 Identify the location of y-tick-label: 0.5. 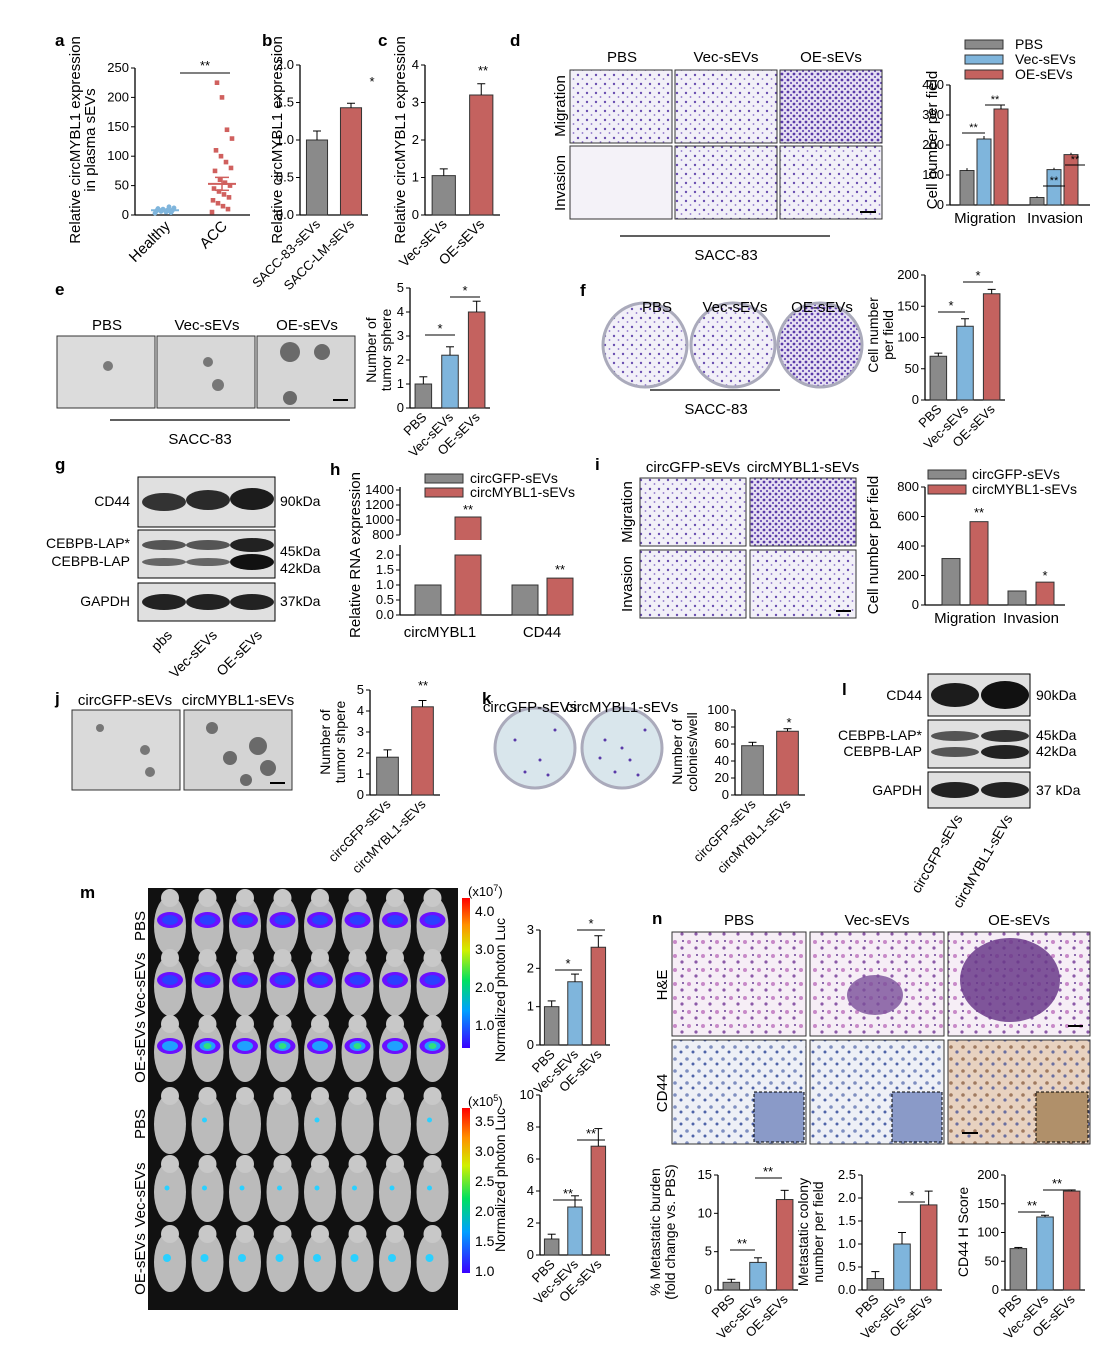
(847, 1266).